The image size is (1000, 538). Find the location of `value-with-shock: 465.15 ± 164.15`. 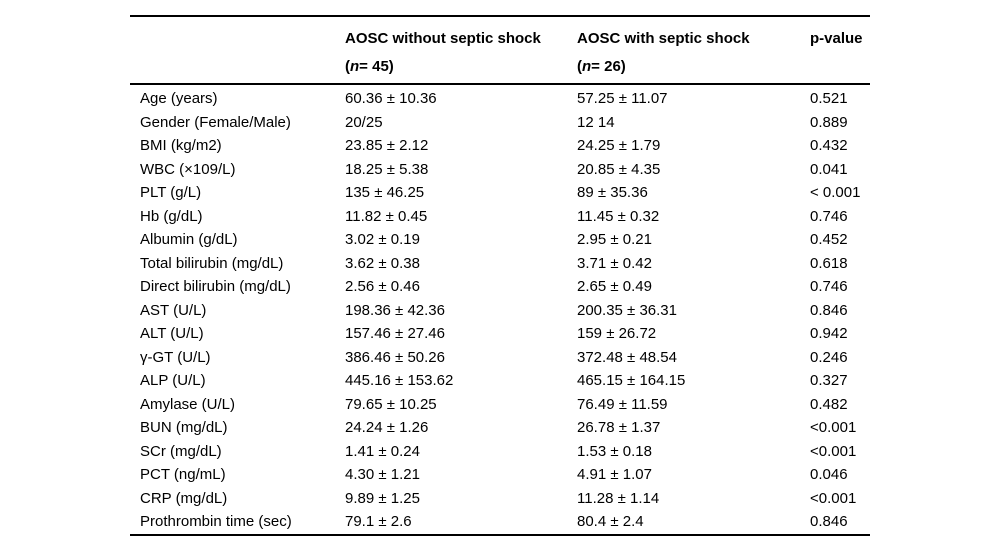

value-with-shock: 465.15 ± 164.15 is located at coordinates (631, 380).